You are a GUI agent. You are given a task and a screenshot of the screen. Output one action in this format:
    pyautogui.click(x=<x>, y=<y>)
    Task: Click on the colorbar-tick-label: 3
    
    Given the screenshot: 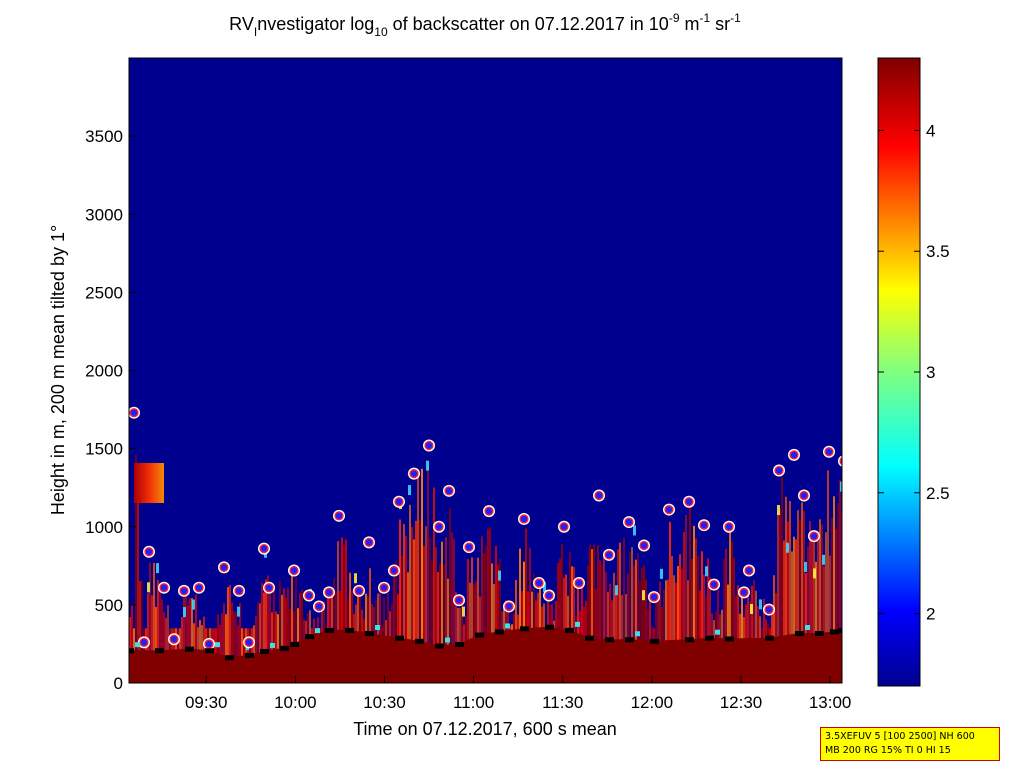 What is the action you would take?
    pyautogui.click(x=930, y=372)
    